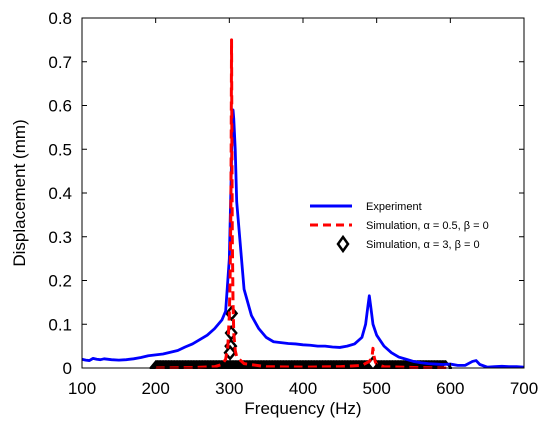  What do you see at coordinates (60, 18) in the screenshot?
I see `y-tick-label: 0.8` at bounding box center [60, 18].